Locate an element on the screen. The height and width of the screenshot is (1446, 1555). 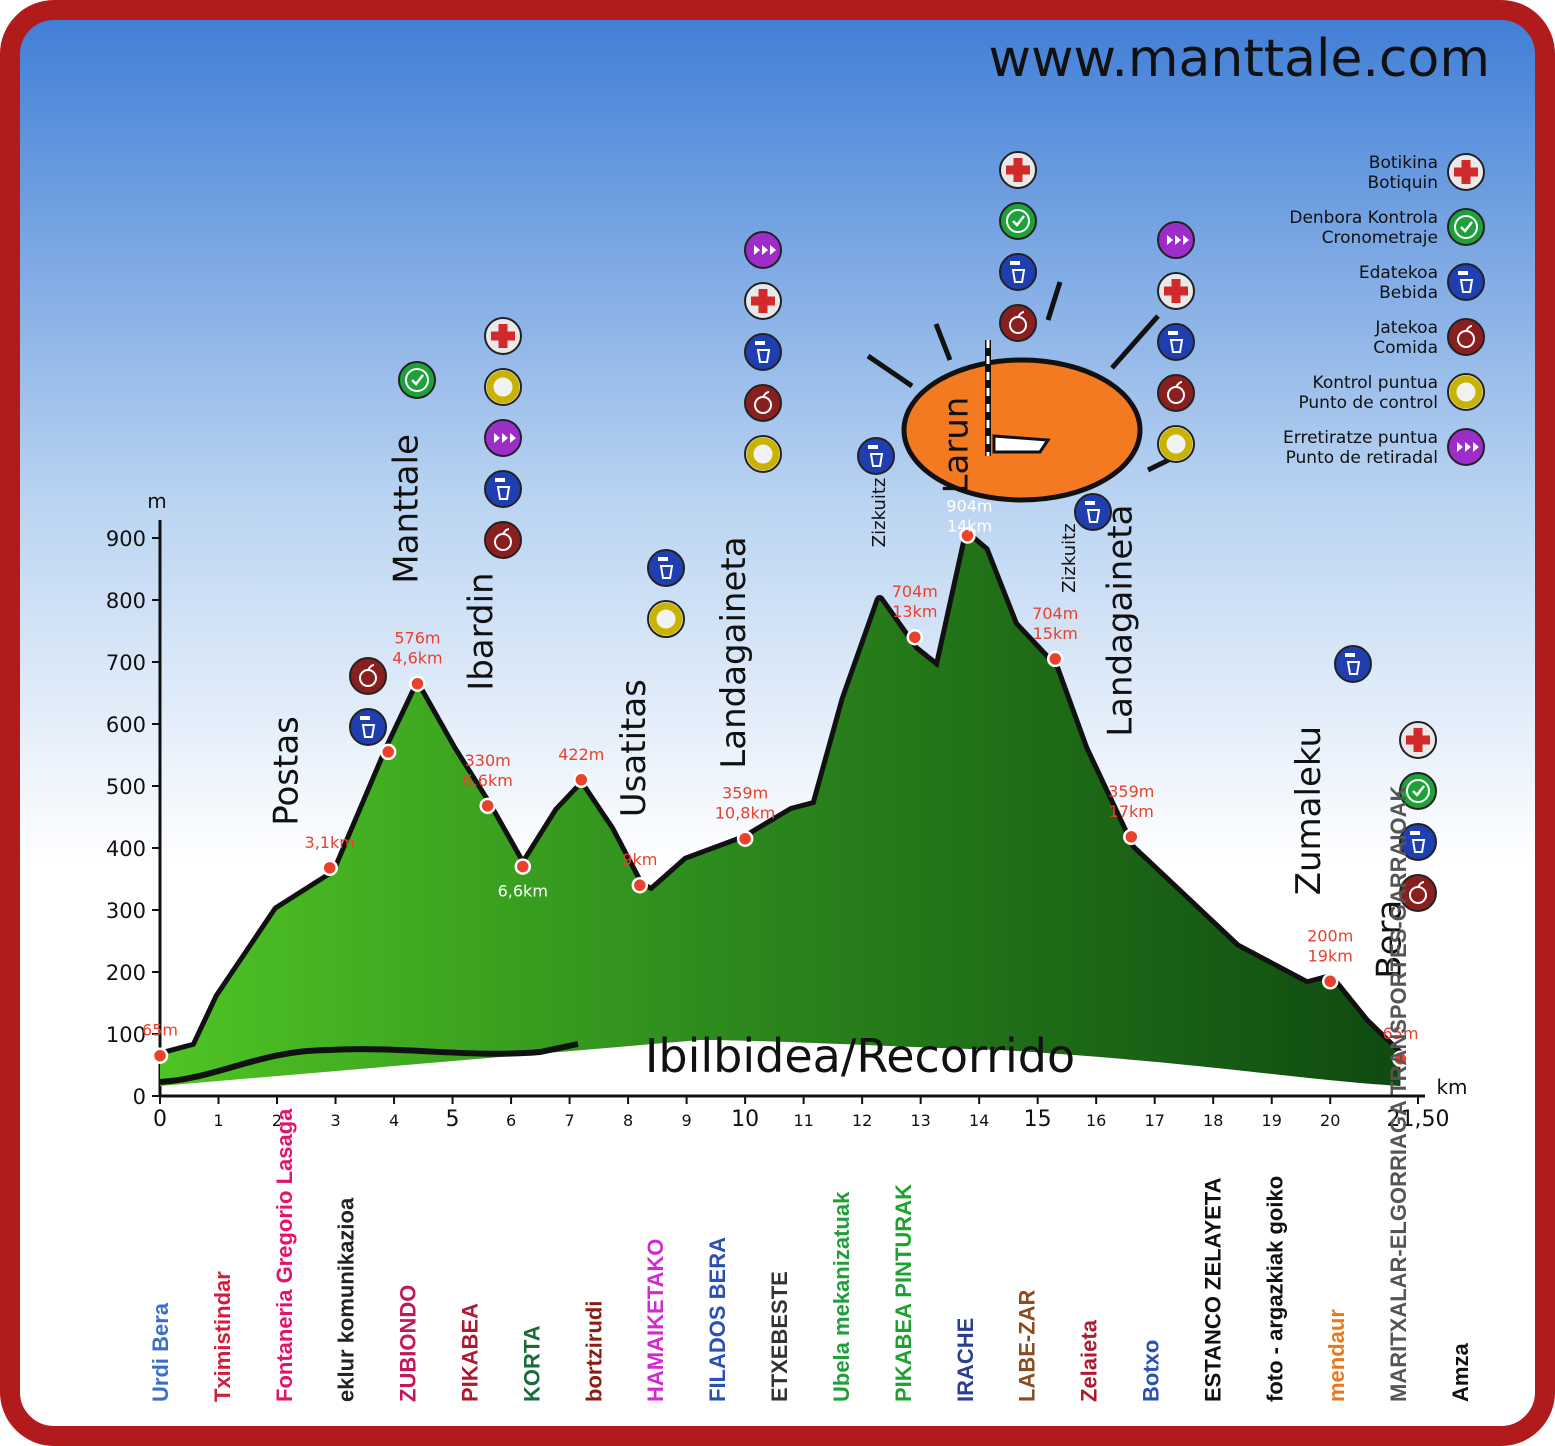
sponsor-logo: mendaur is located at coordinates (1336, 1355).